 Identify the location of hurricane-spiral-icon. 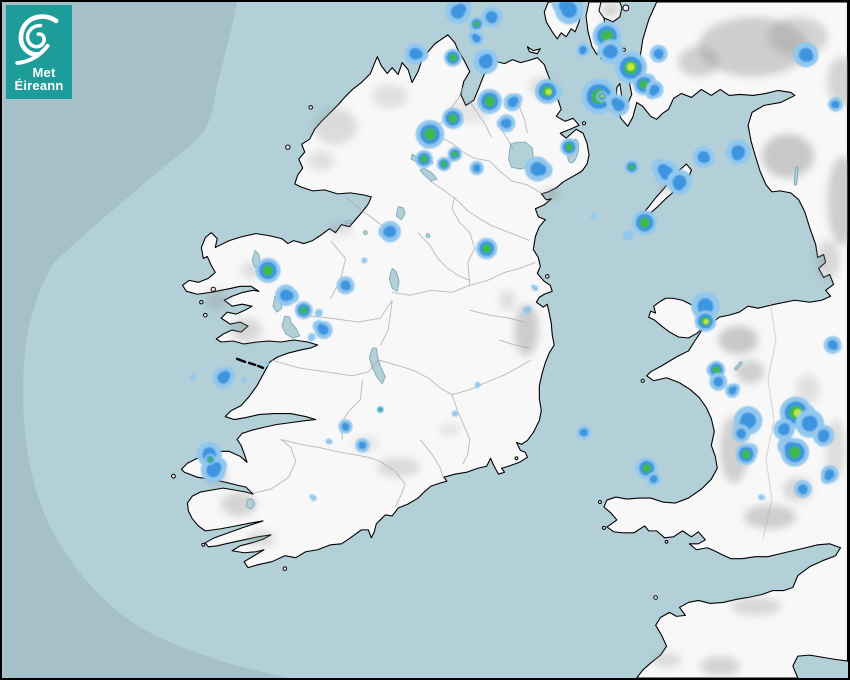
(37, 39).